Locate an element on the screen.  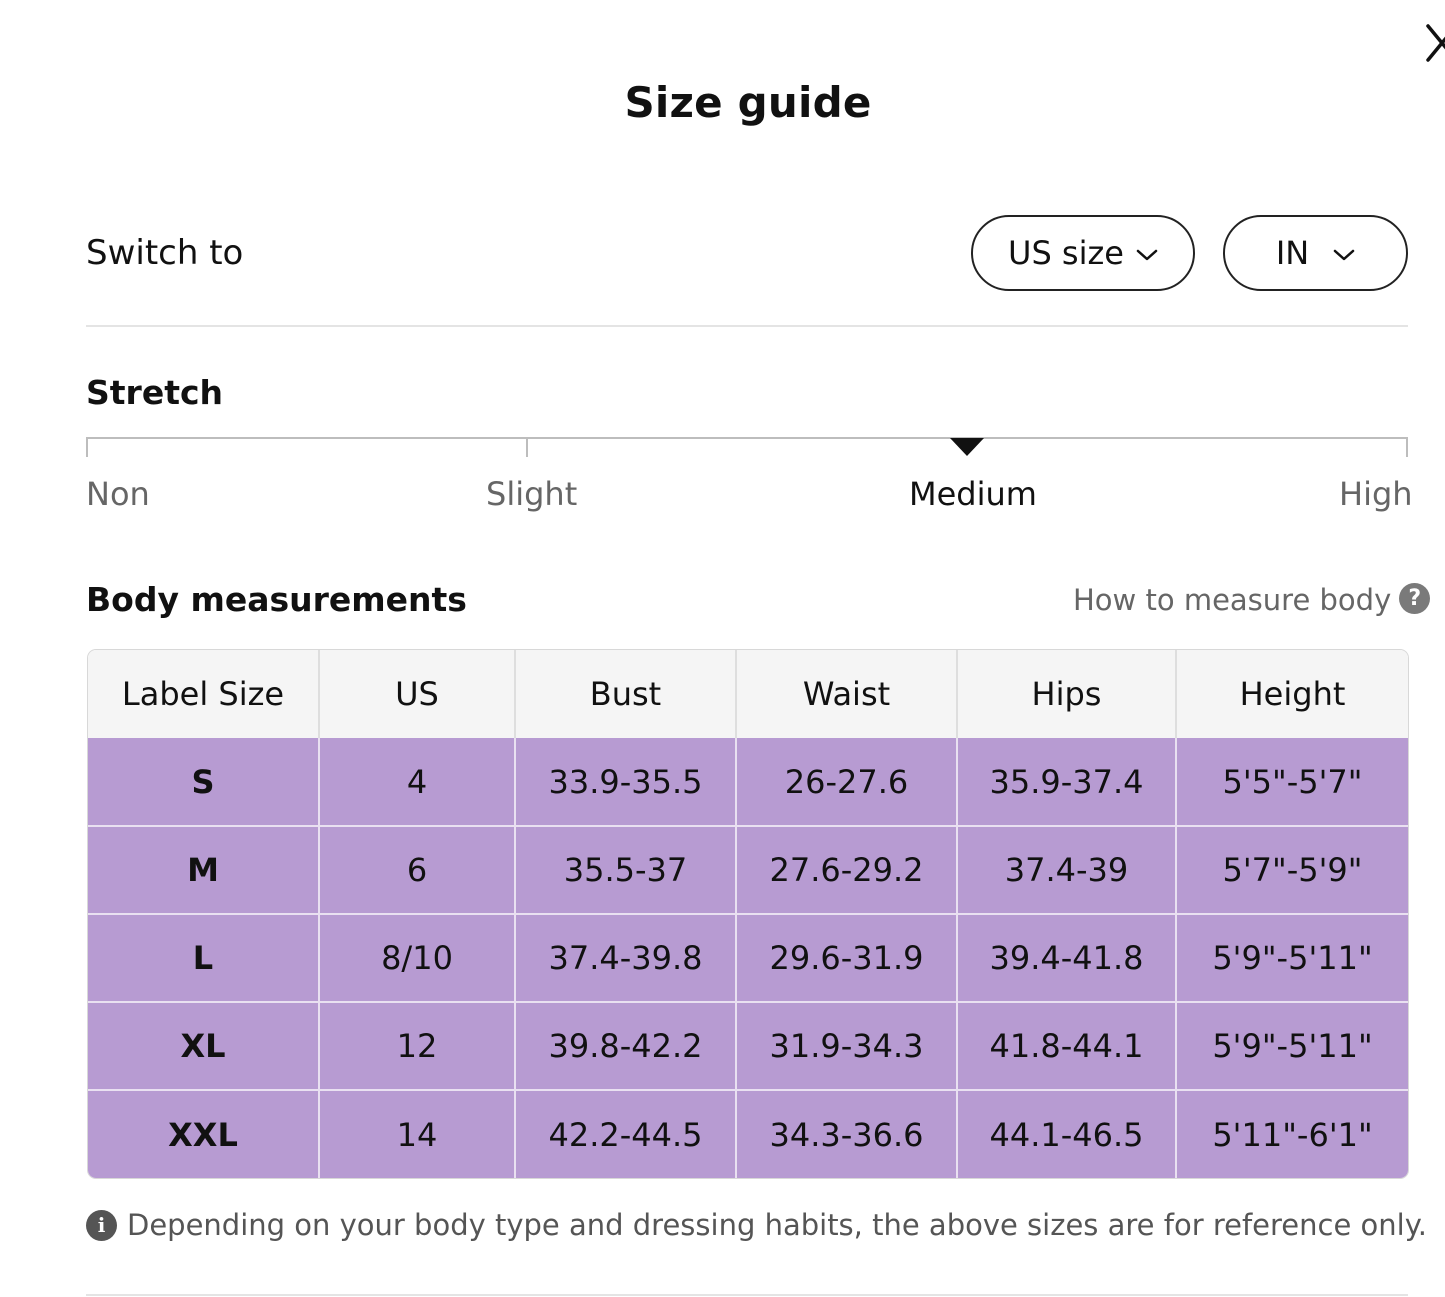
table-cell: 26-27.6 is located at coordinates (847, 782).